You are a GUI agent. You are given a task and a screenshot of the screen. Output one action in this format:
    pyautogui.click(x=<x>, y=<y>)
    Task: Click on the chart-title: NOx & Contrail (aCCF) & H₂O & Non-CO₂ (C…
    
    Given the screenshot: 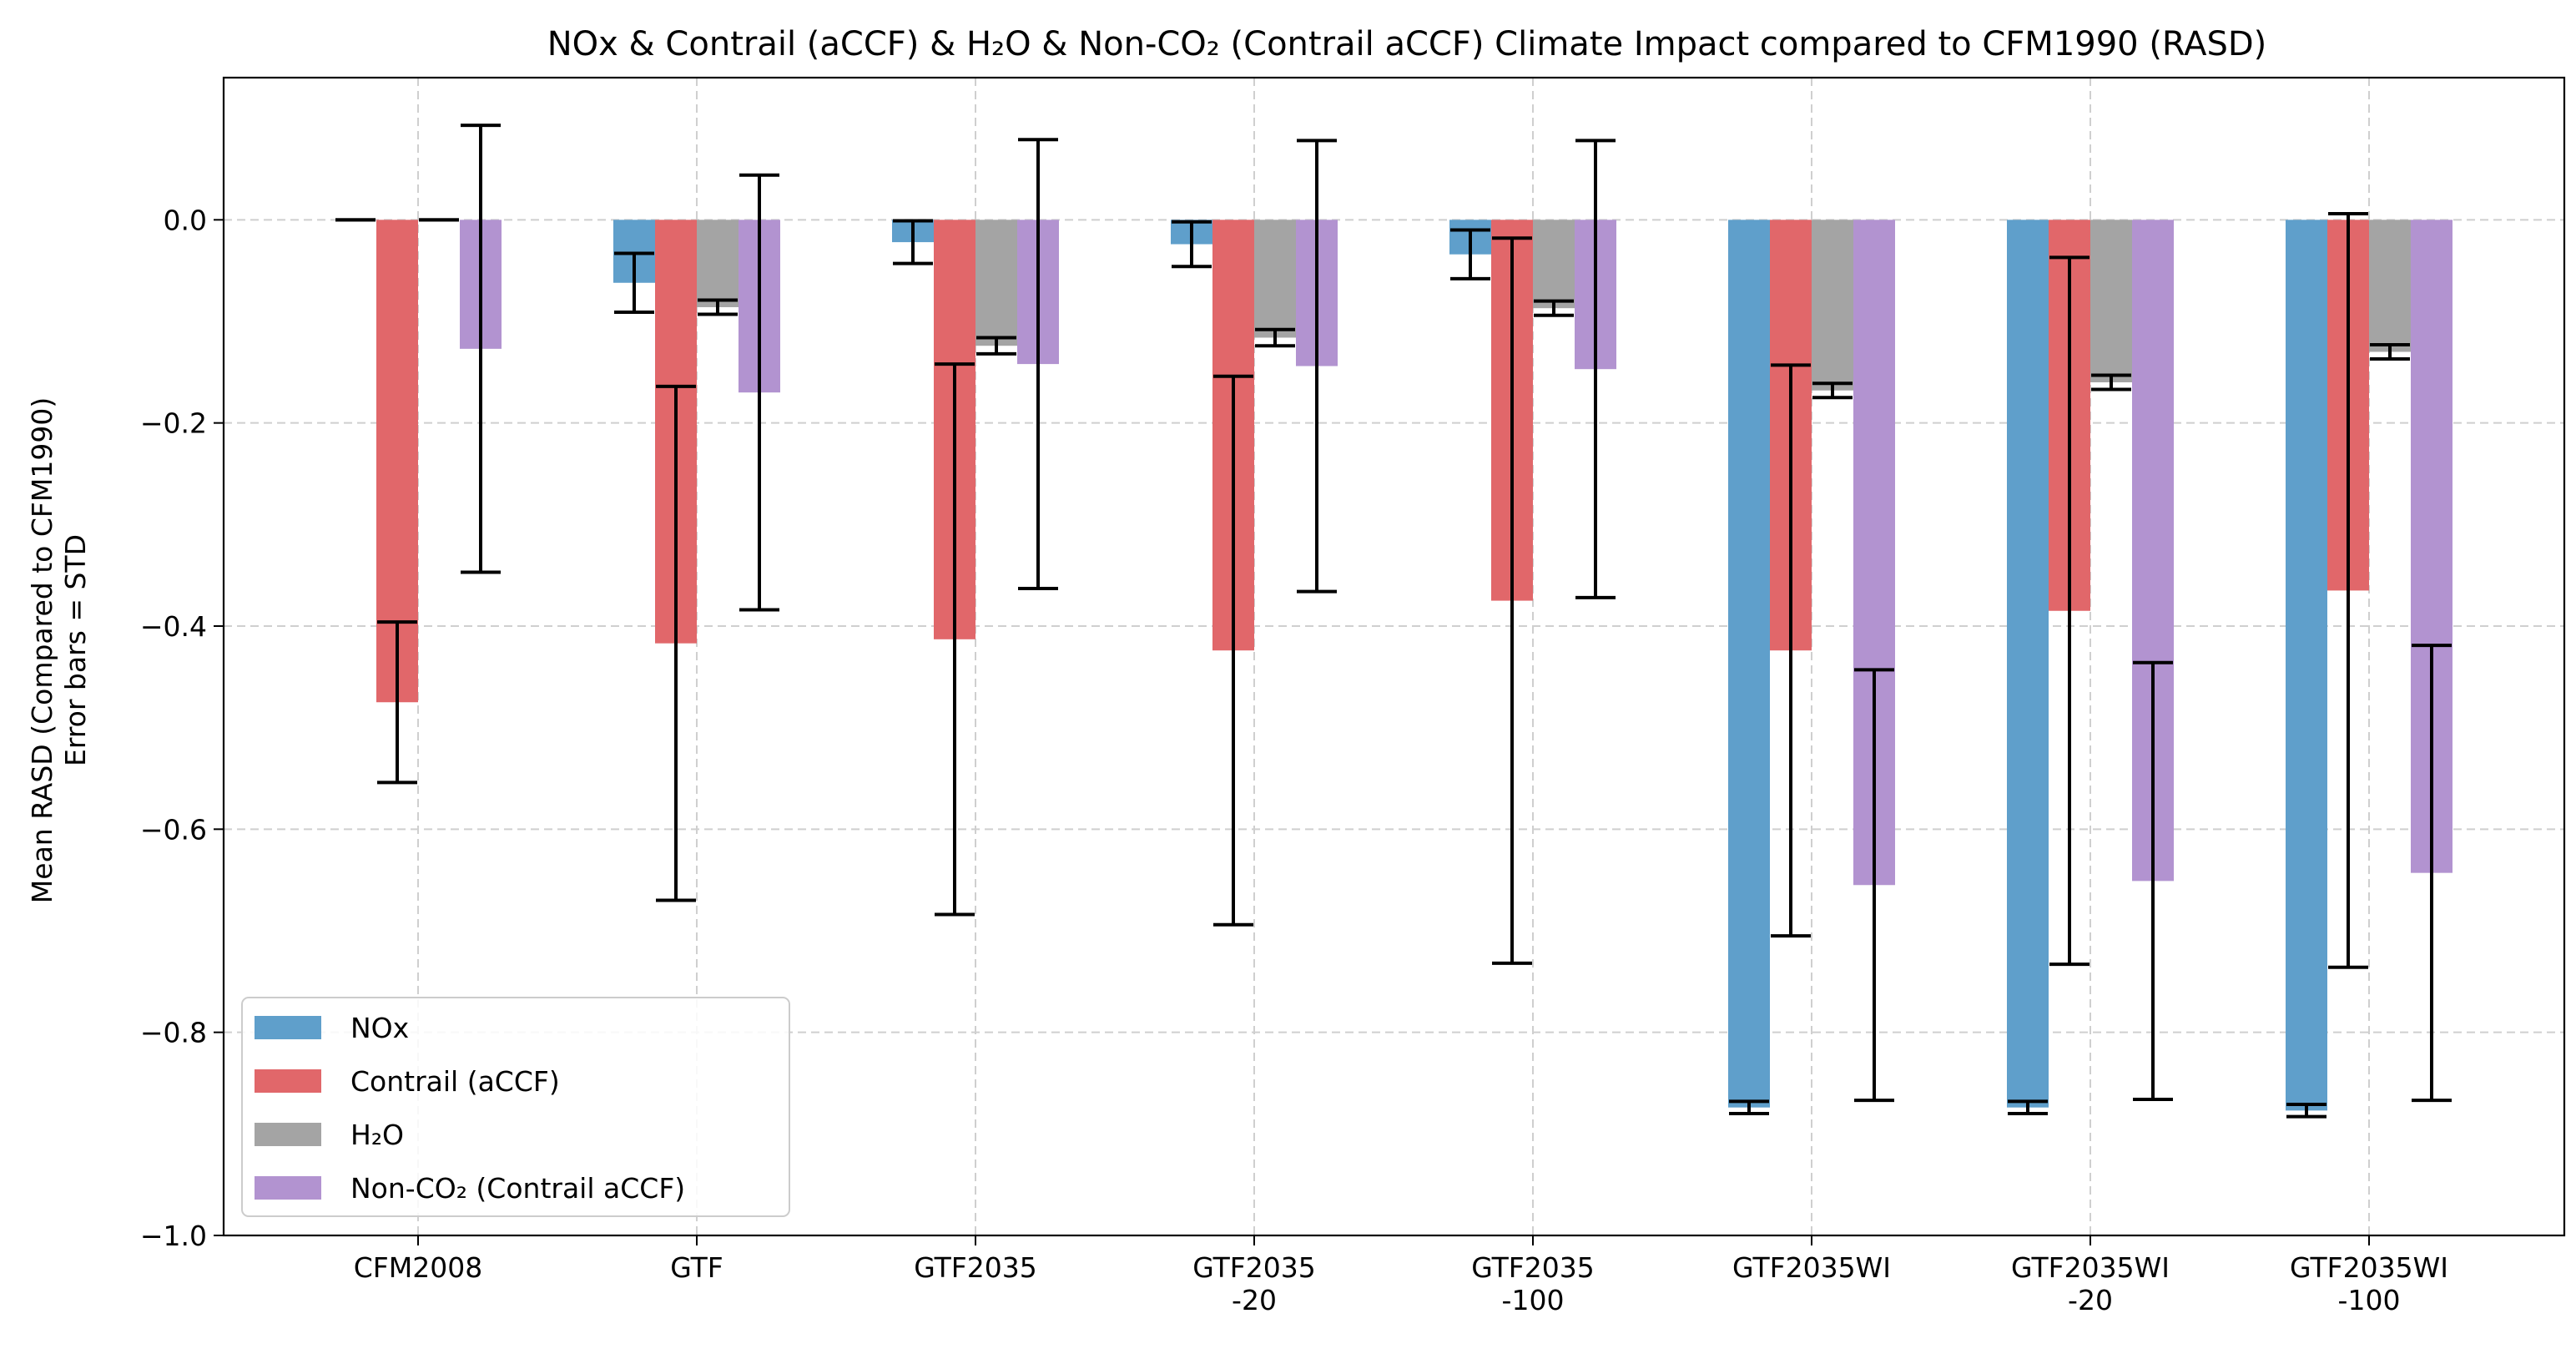 What is the action you would take?
    pyautogui.click(x=1407, y=44)
    